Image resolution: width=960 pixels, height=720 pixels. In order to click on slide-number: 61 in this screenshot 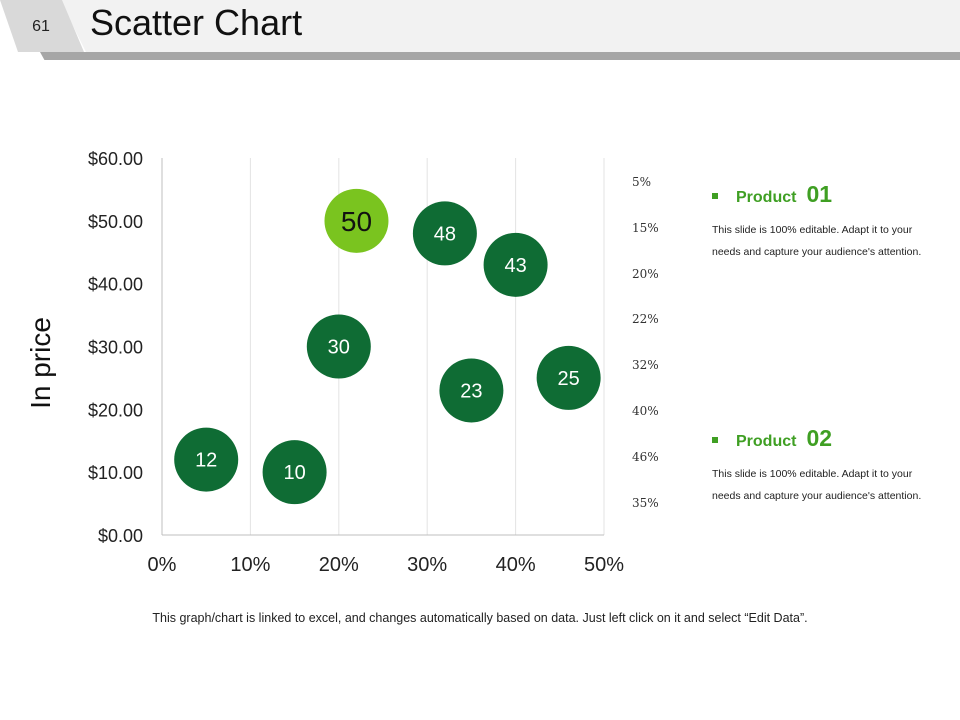, I will do `click(41, 26)`.